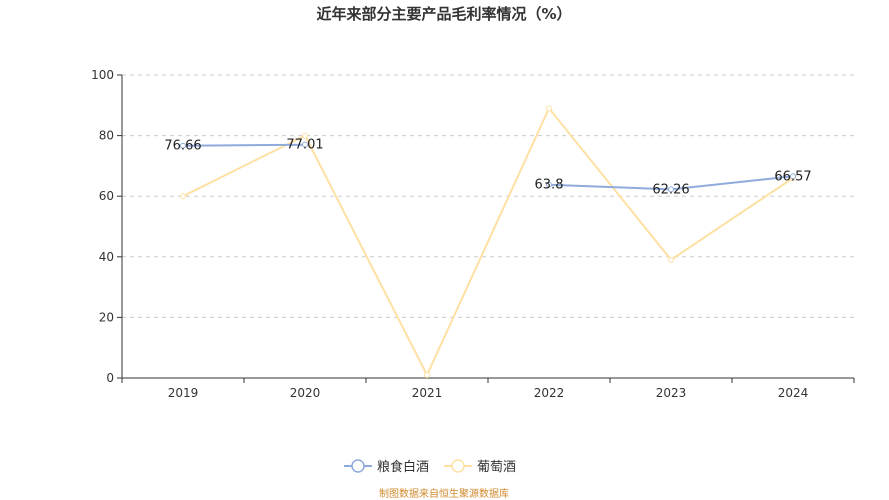 This screenshot has height=500, width=889. I want to click on legend: 粮食白酒 葡萄酒, so click(430, 467).